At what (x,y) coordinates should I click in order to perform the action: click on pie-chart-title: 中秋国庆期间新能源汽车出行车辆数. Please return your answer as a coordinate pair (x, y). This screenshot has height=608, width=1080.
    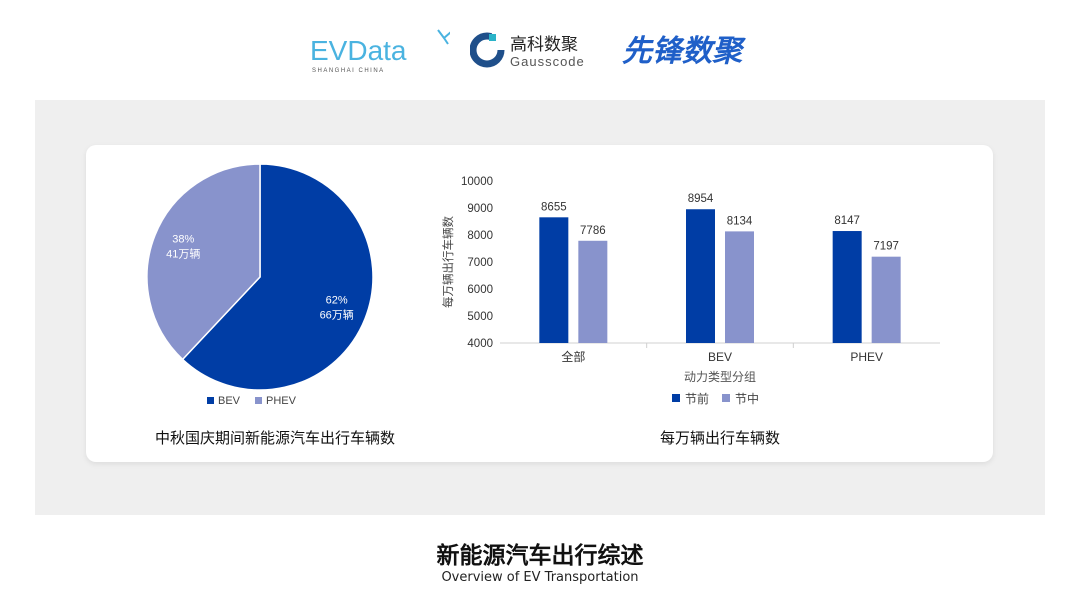
    Looking at the image, I should click on (274, 438).